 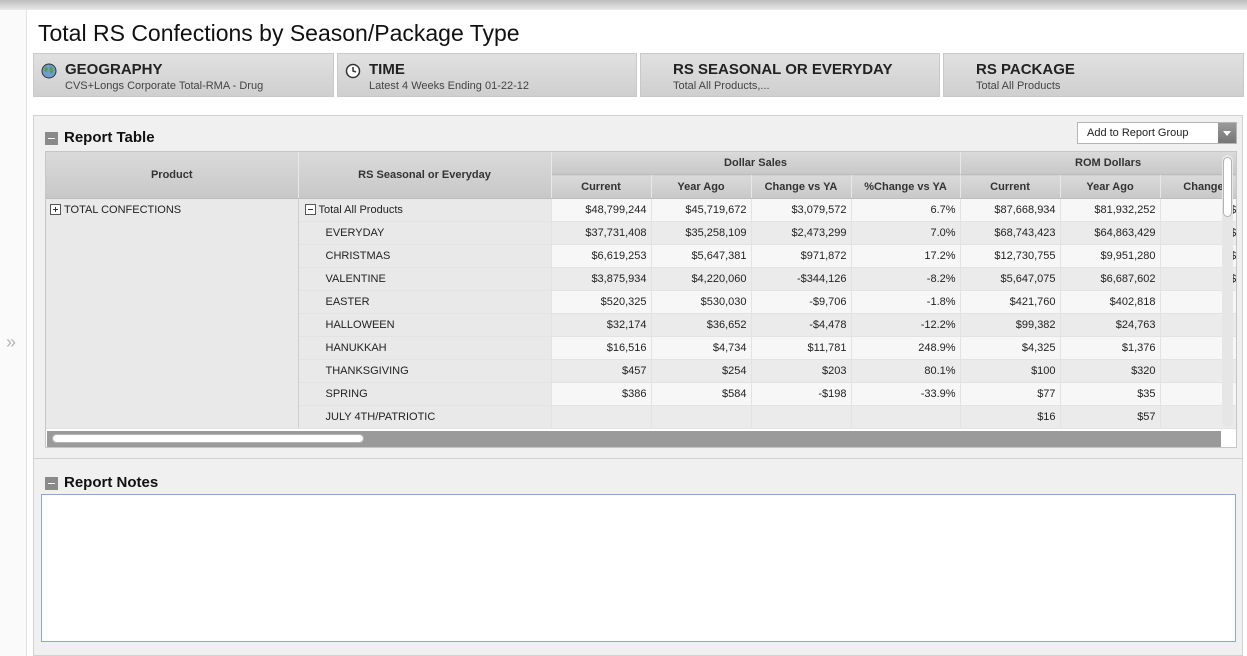 What do you see at coordinates (353, 71) in the screenshot?
I see `clock-icon` at bounding box center [353, 71].